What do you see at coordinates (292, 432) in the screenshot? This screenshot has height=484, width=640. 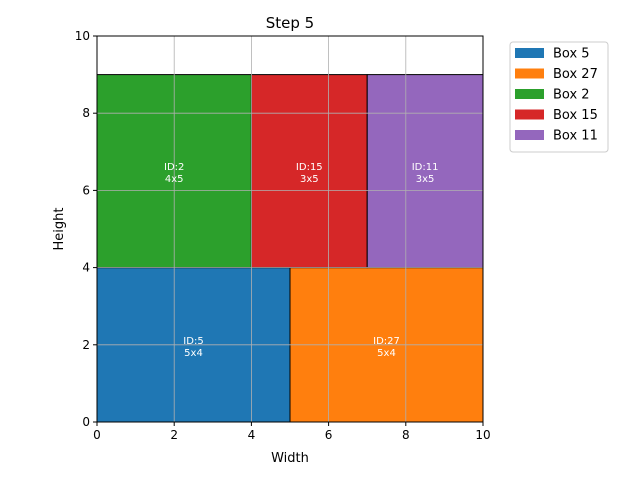 I see `x-axis-ticks: 0 2 4 6 8 10` at bounding box center [292, 432].